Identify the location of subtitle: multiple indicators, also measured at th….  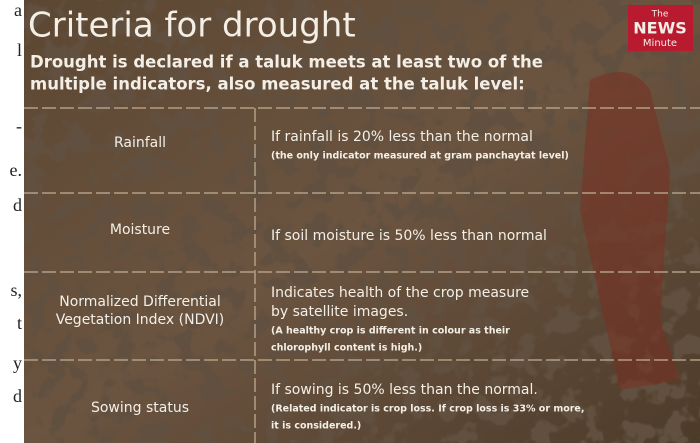
(277, 84).